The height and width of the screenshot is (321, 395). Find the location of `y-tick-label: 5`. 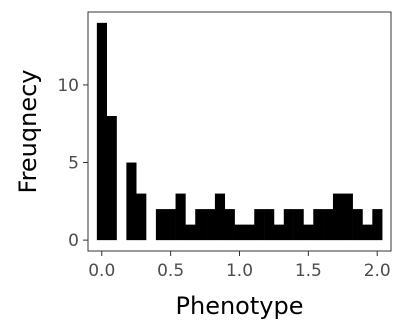

y-tick-label: 5 is located at coordinates (73, 164).